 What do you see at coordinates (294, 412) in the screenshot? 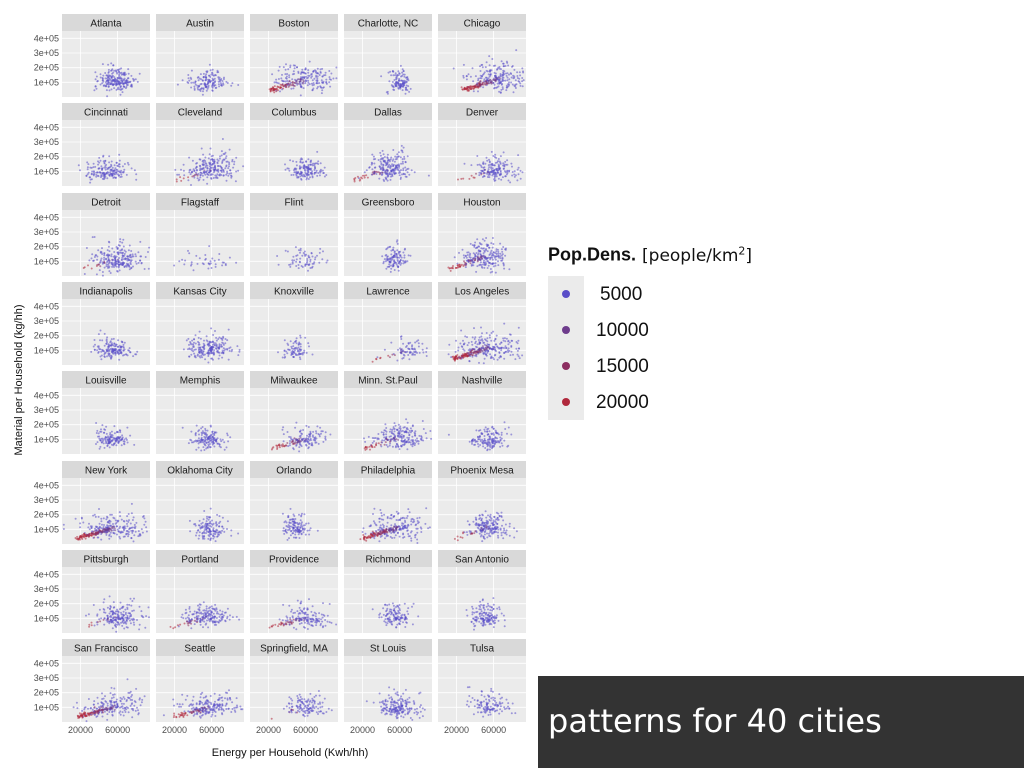
I see `facet-panel: Milwaukee` at bounding box center [294, 412].